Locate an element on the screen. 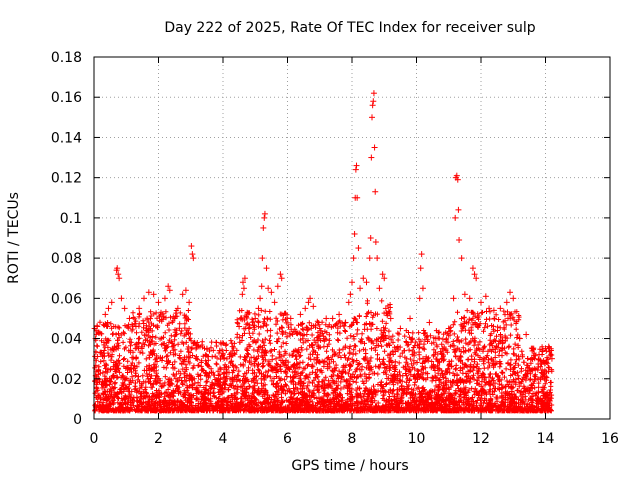  x-tick-label: 6 is located at coordinates (287, 439).